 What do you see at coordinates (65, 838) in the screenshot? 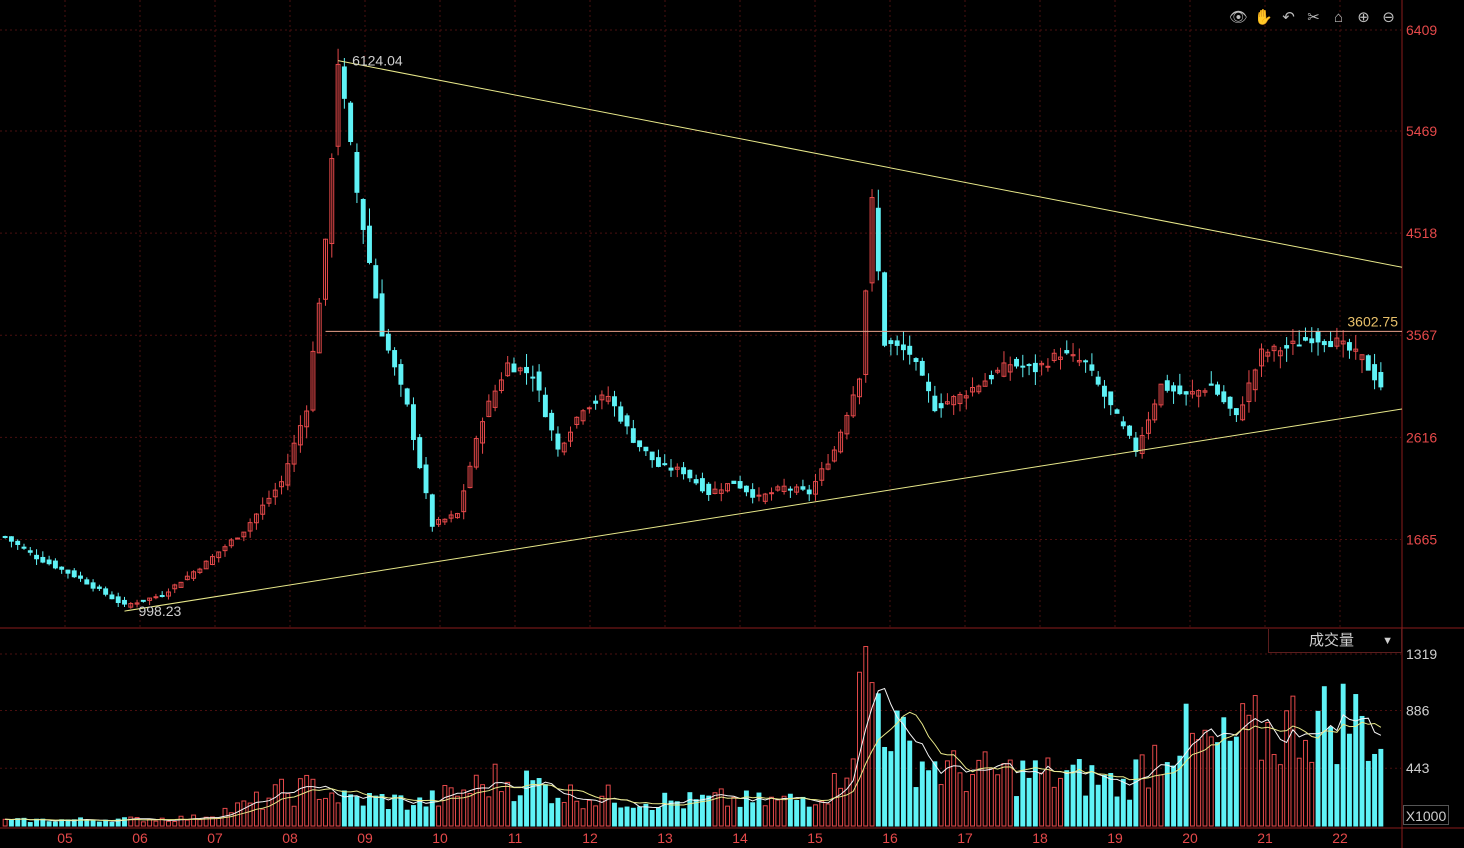
I see `x-tick-label: 05` at bounding box center [65, 838].